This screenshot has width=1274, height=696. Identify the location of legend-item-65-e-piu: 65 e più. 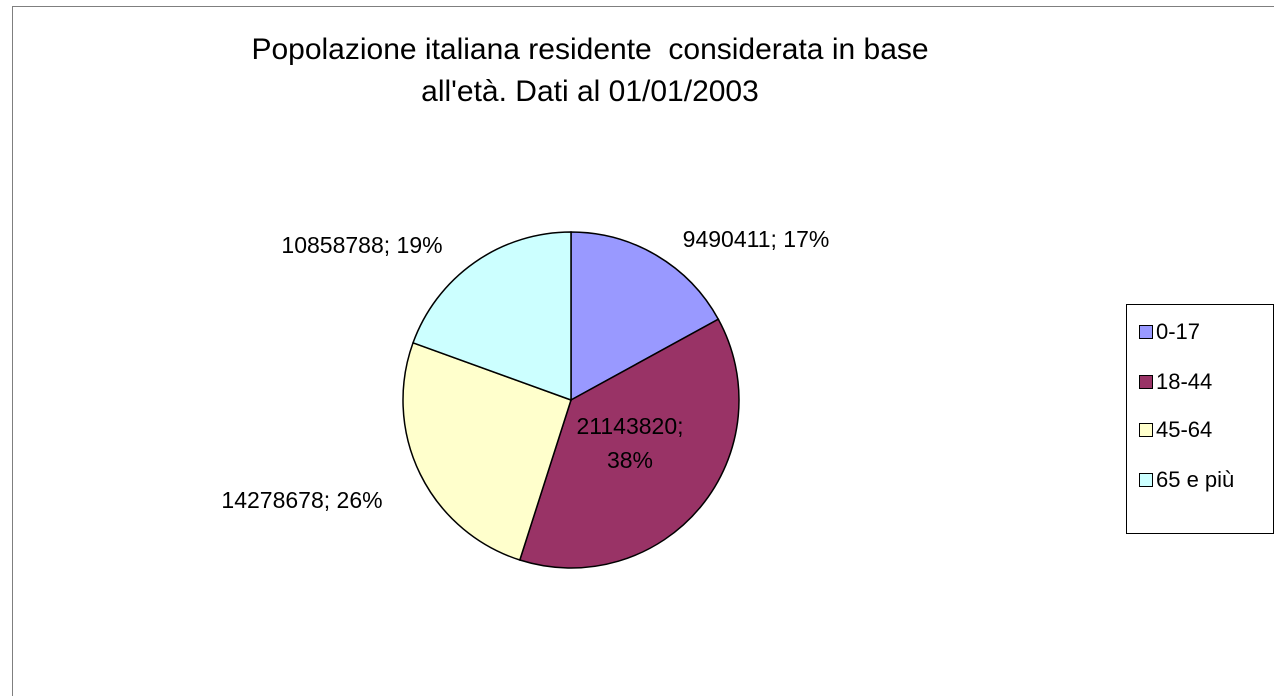
(1186, 480).